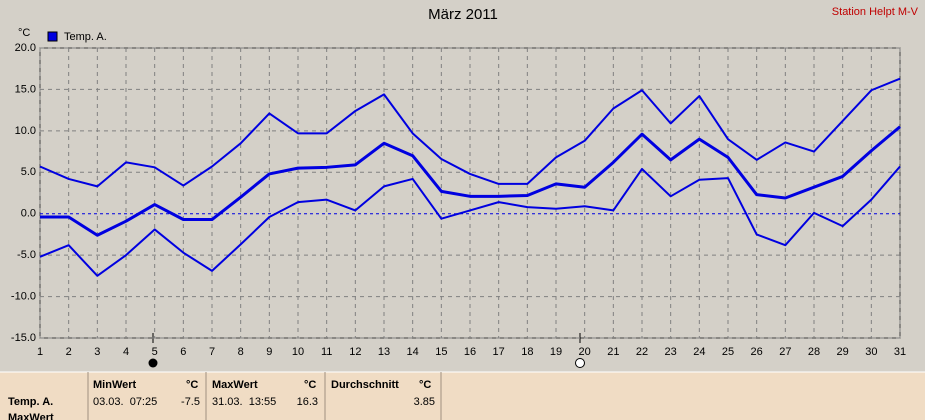 This screenshot has width=925, height=420. I want to click on x-tick-label: 16, so click(470, 352).